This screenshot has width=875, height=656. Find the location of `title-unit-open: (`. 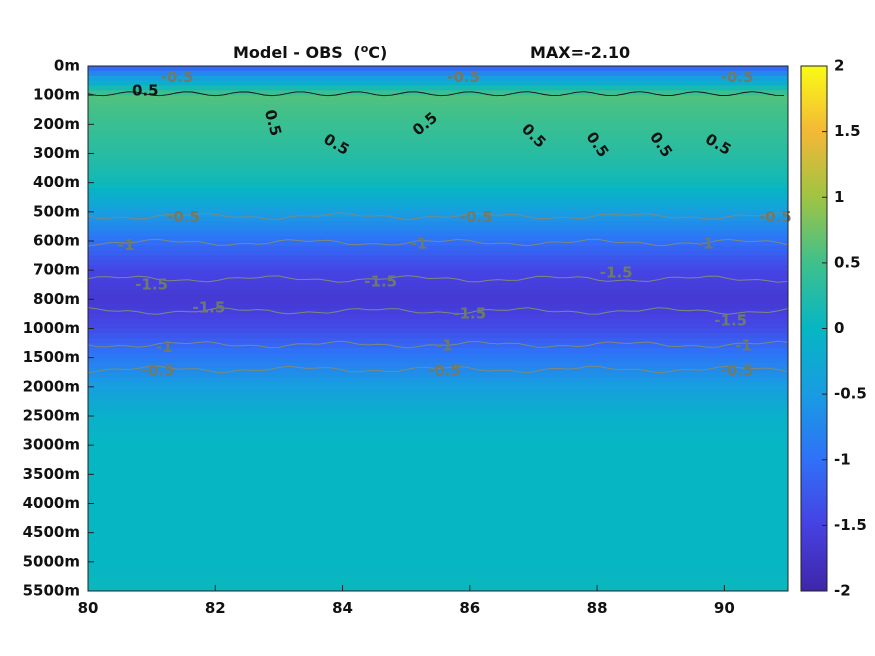

title-unit-open: ( is located at coordinates (356, 52).